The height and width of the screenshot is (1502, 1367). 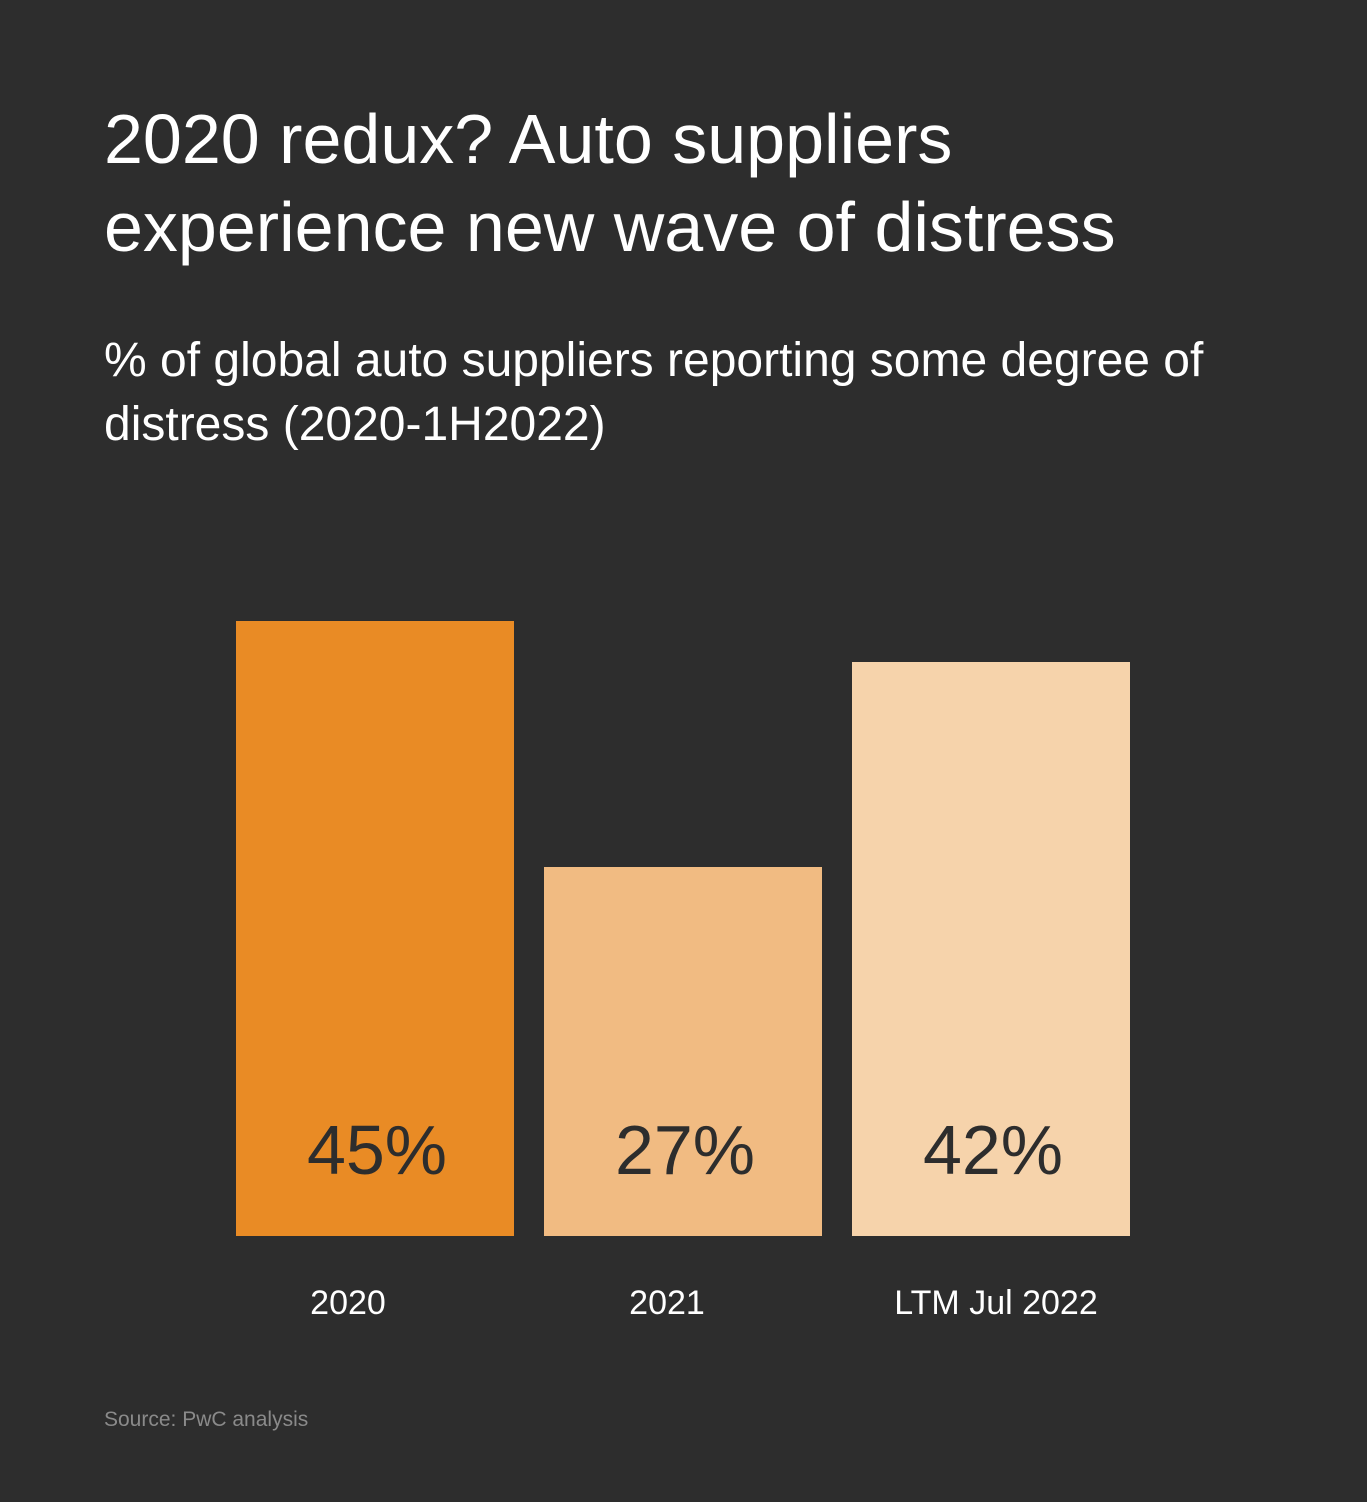 What do you see at coordinates (685, 1150) in the screenshot?
I see `bar-value-label: 27%` at bounding box center [685, 1150].